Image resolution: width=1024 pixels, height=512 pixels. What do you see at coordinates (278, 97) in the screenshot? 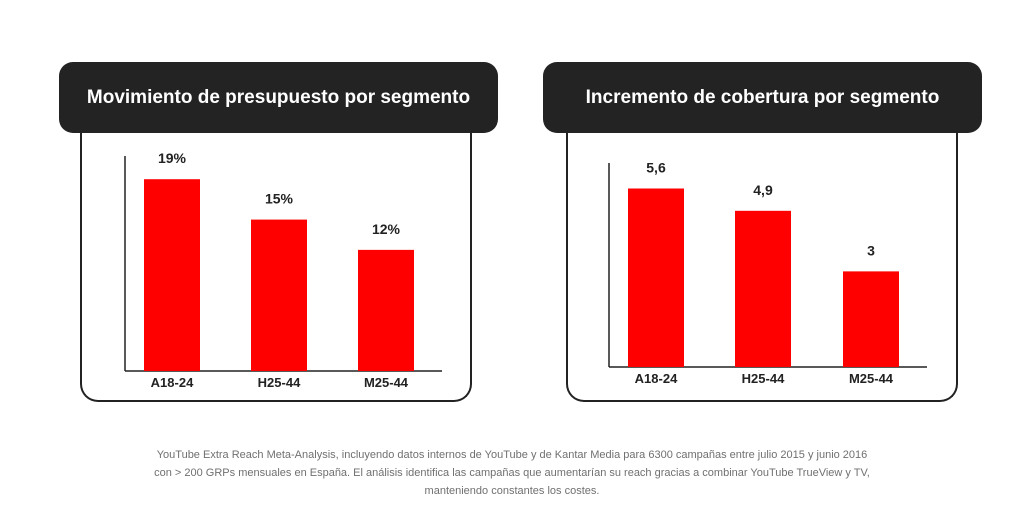
I see `chart-title-budget: Movimiento de presupuesto por segmento` at bounding box center [278, 97].